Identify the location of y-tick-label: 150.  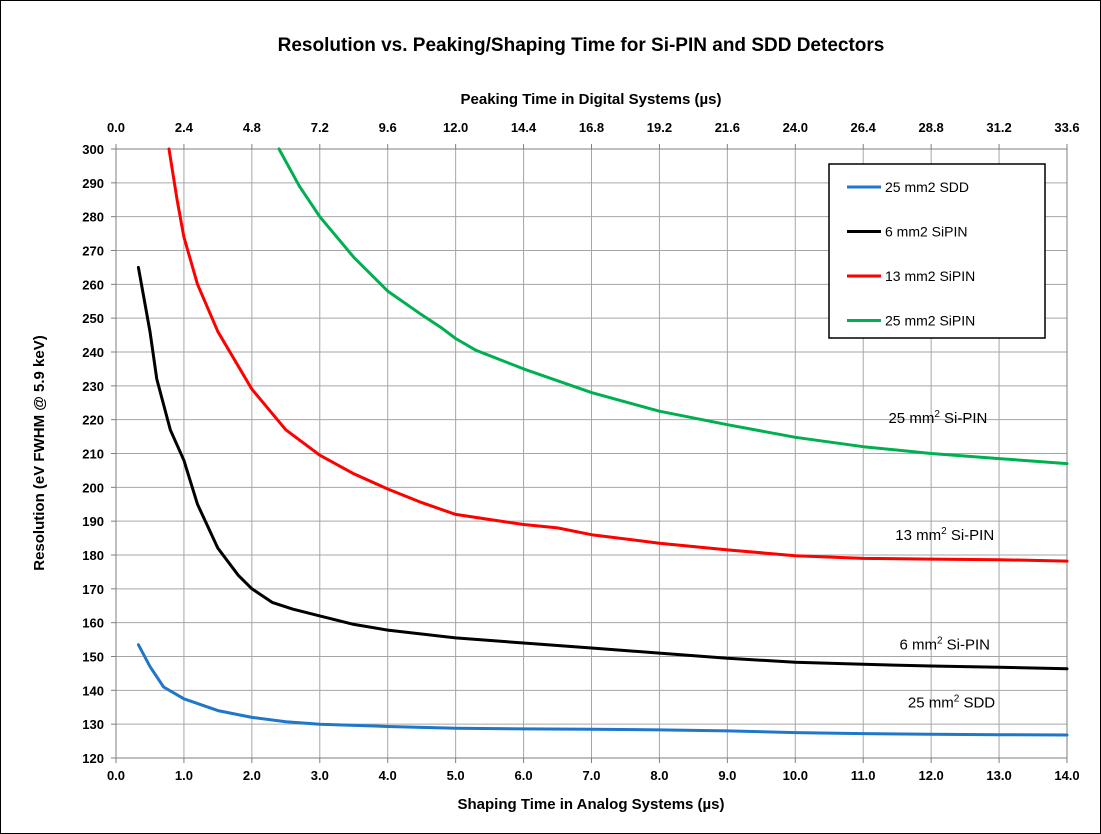
(93, 657).